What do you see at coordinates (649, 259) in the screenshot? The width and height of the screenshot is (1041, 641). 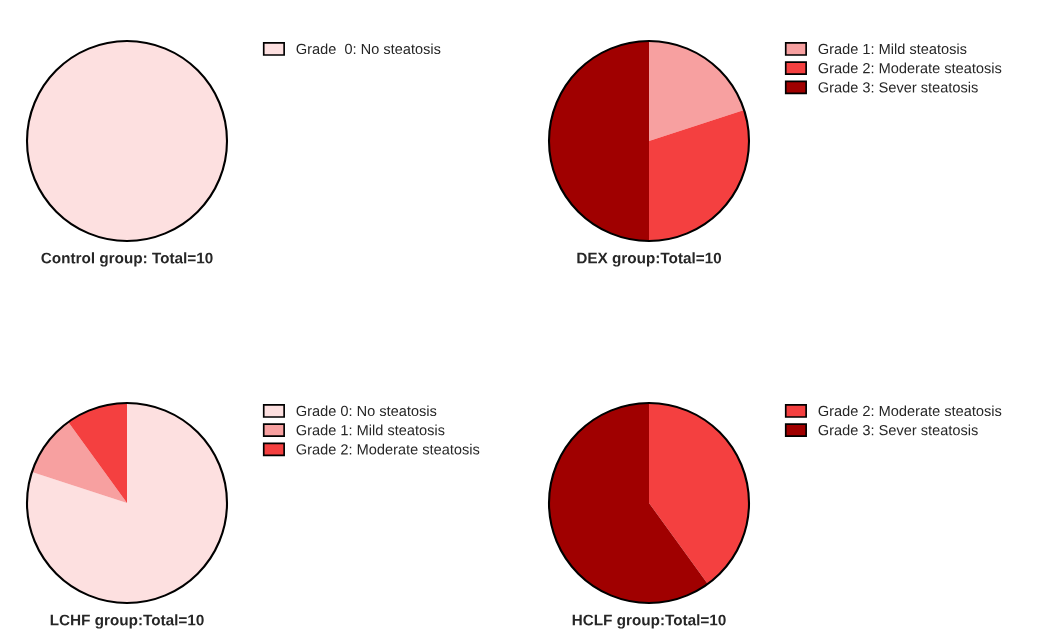 I see `text: DEX group:Total=10` at bounding box center [649, 259].